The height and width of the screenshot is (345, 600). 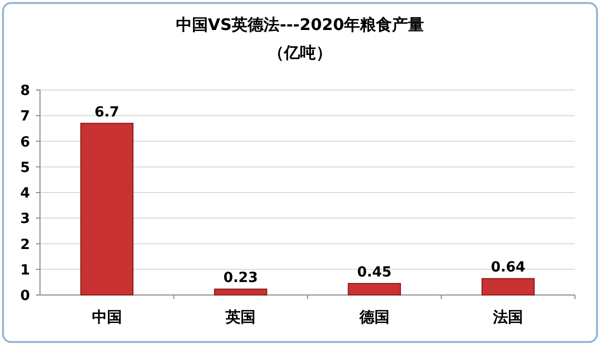 What do you see at coordinates (300, 52) in the screenshot?
I see `chart-subtitle: （亿吨）` at bounding box center [300, 52].